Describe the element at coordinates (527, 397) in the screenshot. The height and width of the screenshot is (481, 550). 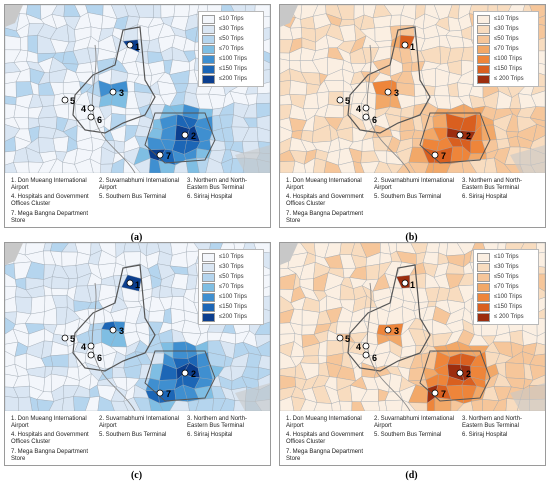
I see `outside-area` at that location.